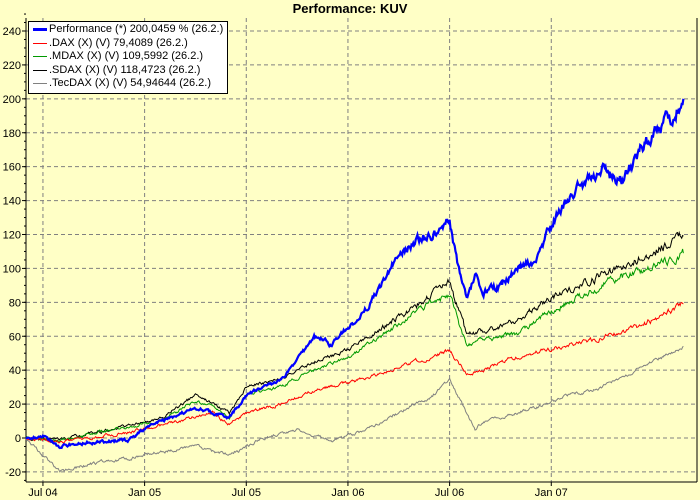 The height and width of the screenshot is (500, 700). What do you see at coordinates (136, 29) in the screenshot?
I see `legend-label: Performance (*) 200,0459 % (26.2.)` at bounding box center [136, 29].